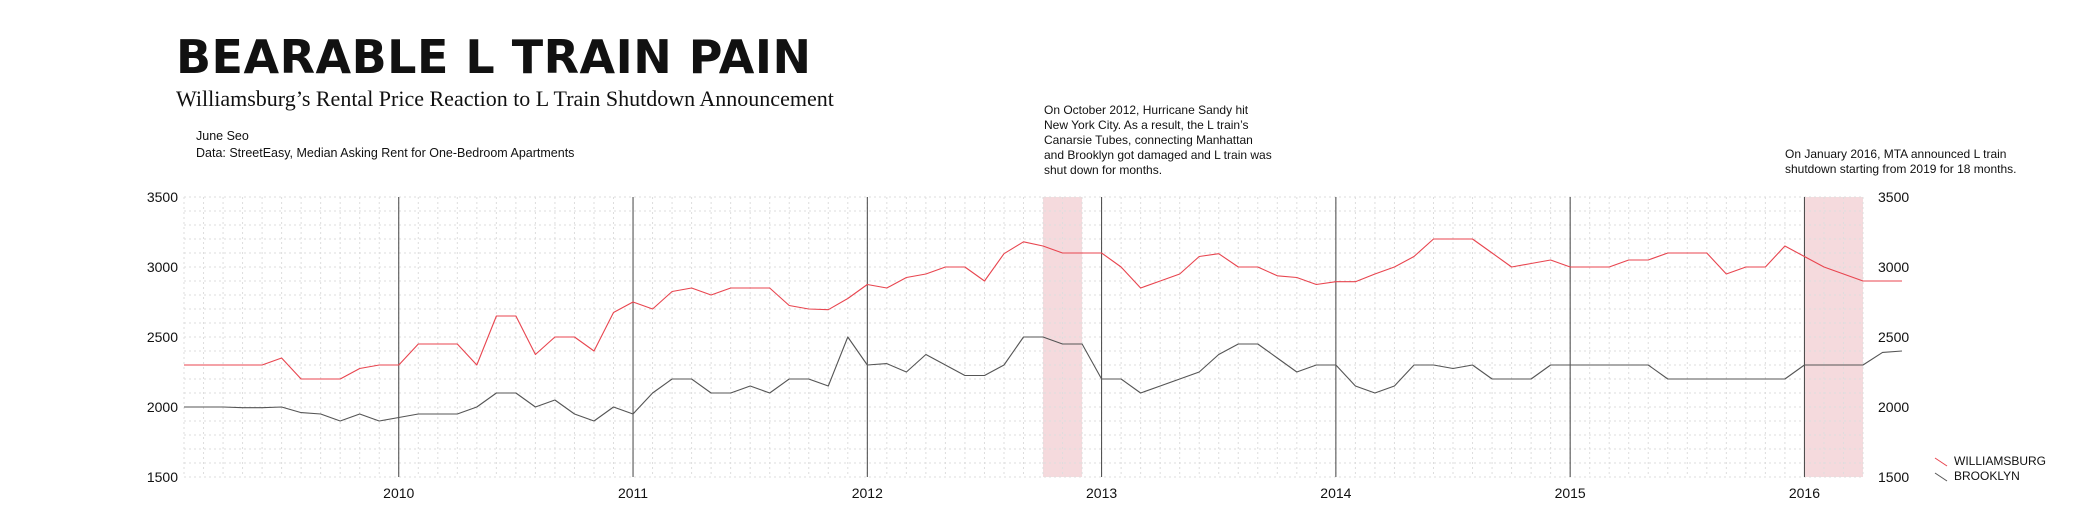 This screenshot has width=2076, height=522. What do you see at coordinates (1941, 476) in the screenshot?
I see `brooklyn-swatch-icon` at bounding box center [1941, 476].